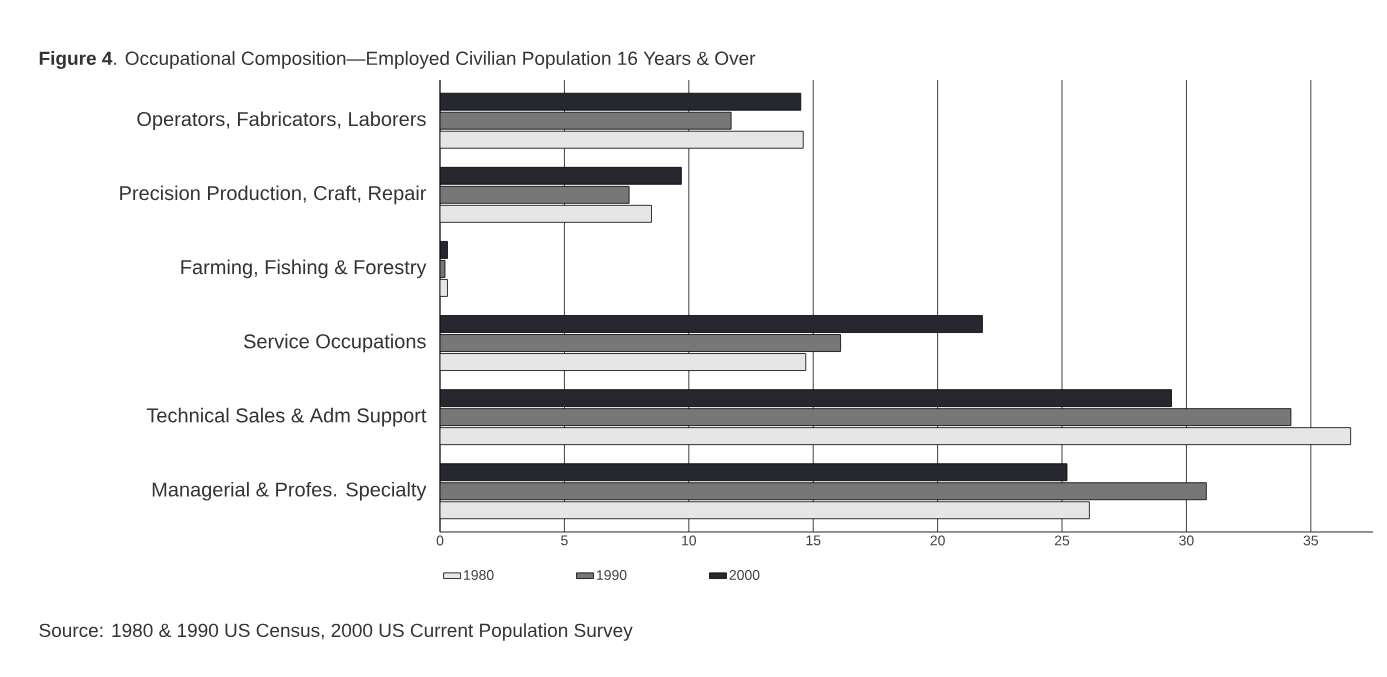  Describe the element at coordinates (689, 540) in the screenshot. I see `x-tick-label: 10` at that location.